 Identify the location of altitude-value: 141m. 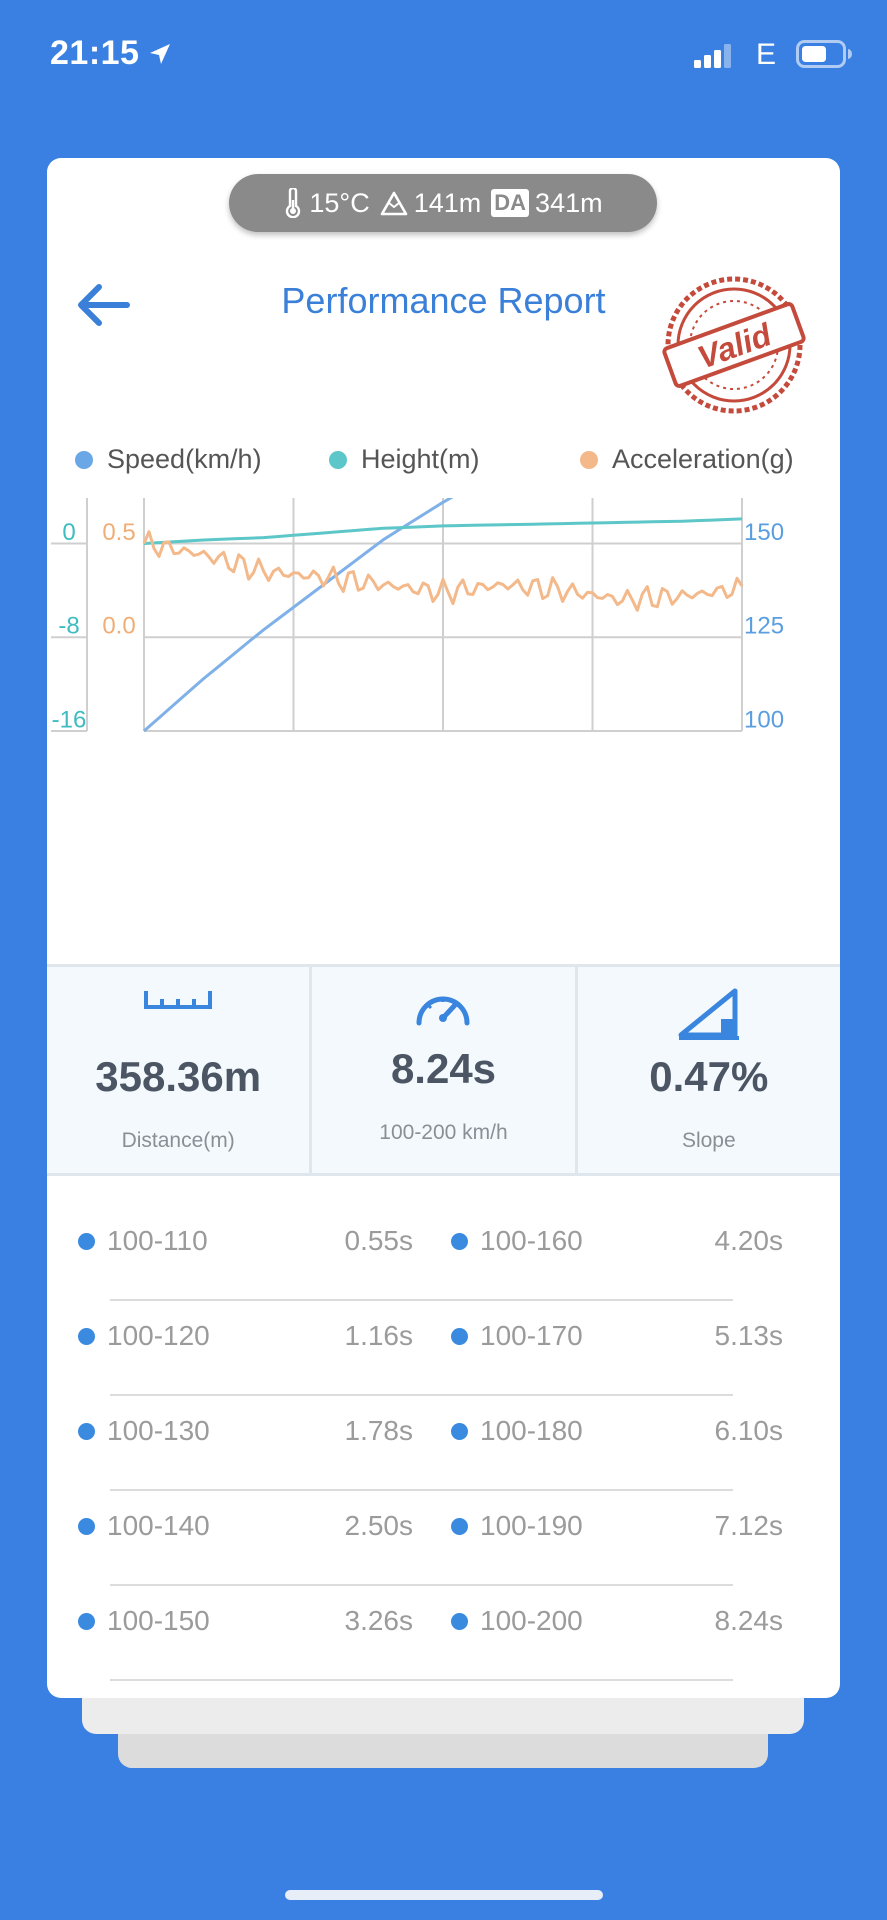
(447, 202).